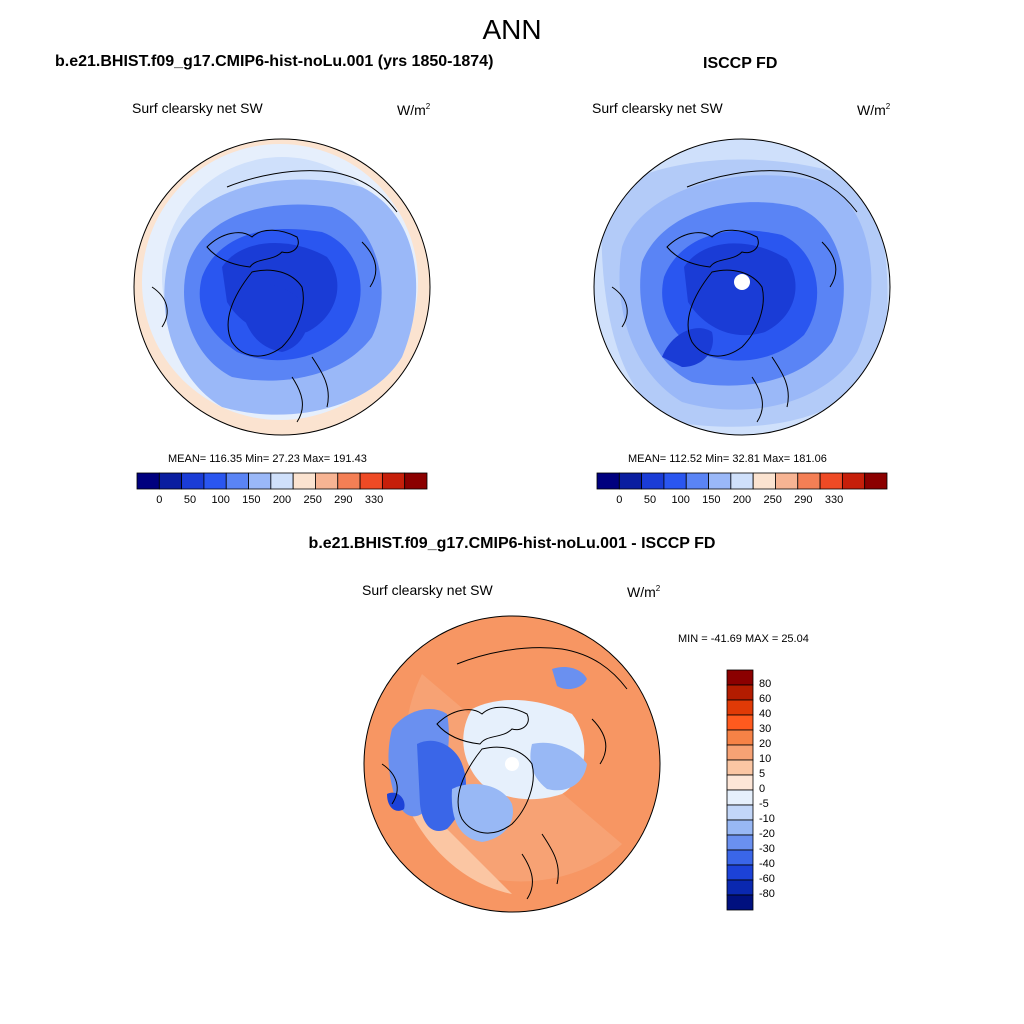  I want to click on model-polar-map, so click(282, 287).